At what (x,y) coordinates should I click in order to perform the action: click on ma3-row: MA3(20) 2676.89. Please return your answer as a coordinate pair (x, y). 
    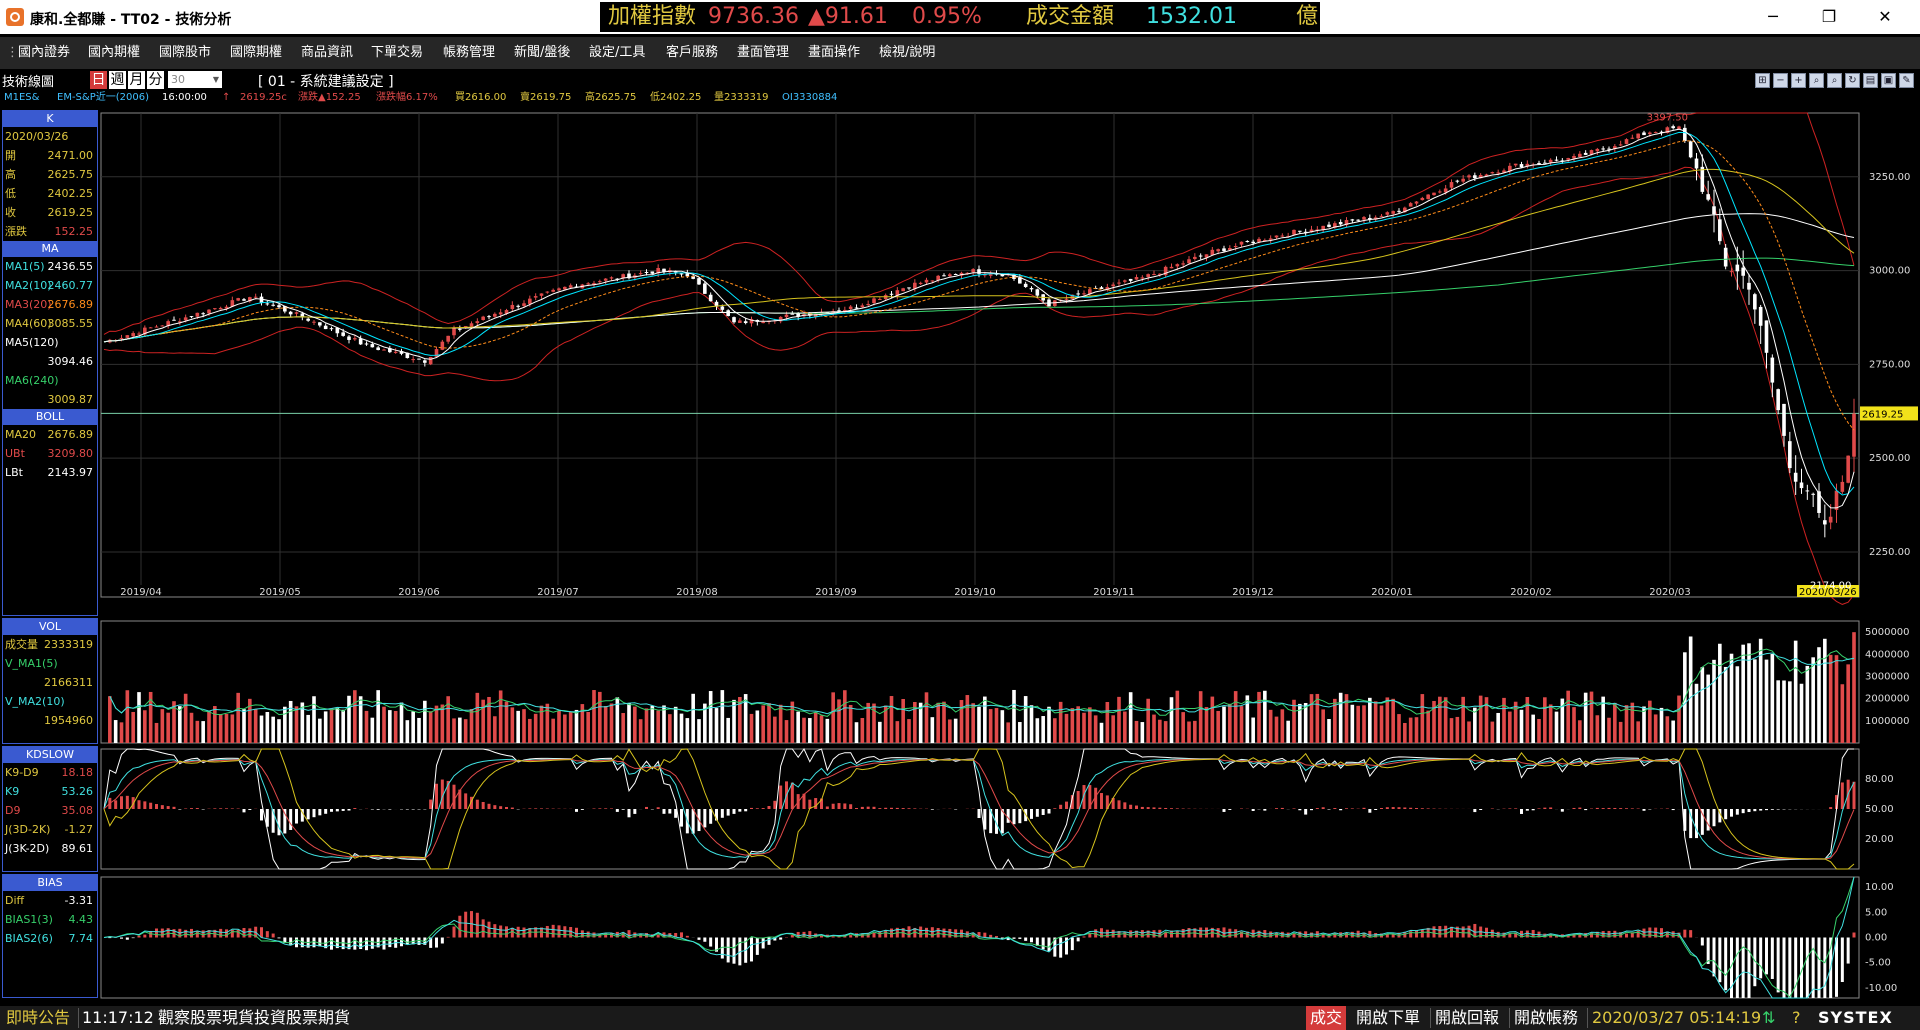
    Looking at the image, I should click on (49, 304).